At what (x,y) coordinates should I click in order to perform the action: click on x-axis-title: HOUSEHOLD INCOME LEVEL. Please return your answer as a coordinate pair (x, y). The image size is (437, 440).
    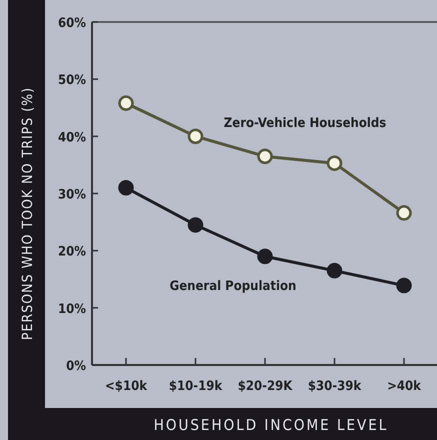
    Looking at the image, I should click on (271, 425).